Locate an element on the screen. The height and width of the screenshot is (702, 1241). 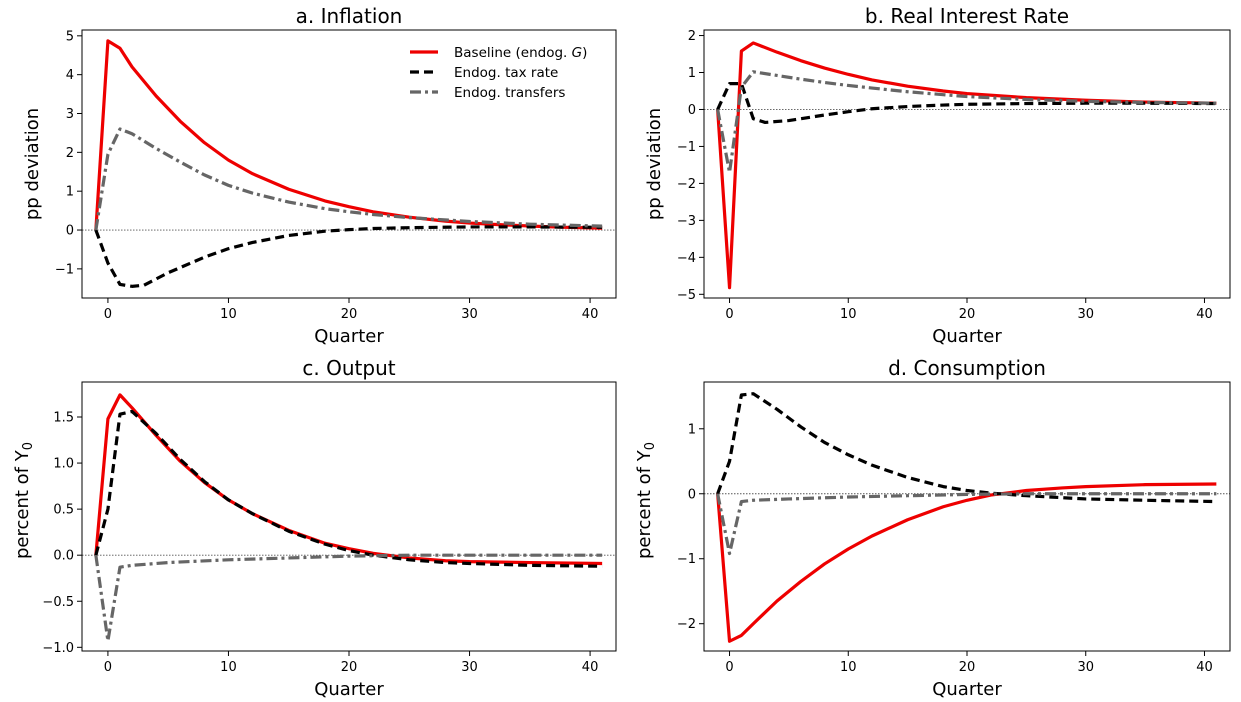
legend-label-1: Endog. tax rate is located at coordinates (506, 73).